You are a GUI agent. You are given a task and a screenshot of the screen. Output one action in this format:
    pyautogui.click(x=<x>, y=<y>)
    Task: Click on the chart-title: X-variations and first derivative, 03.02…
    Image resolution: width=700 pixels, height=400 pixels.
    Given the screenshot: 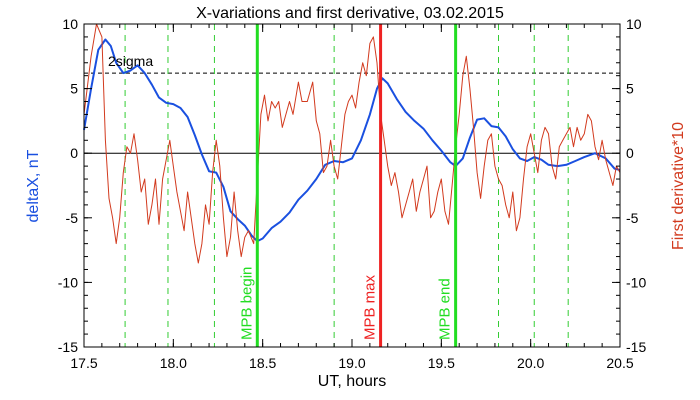 What is the action you would take?
    pyautogui.click(x=350, y=13)
    